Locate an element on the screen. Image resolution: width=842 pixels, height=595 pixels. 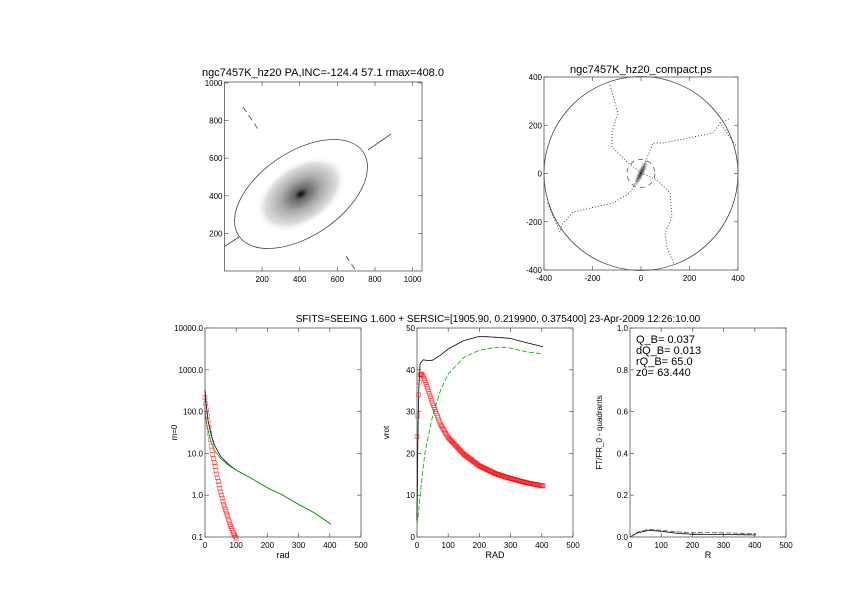
y-tick-label: 0.6 is located at coordinates (623, 412).